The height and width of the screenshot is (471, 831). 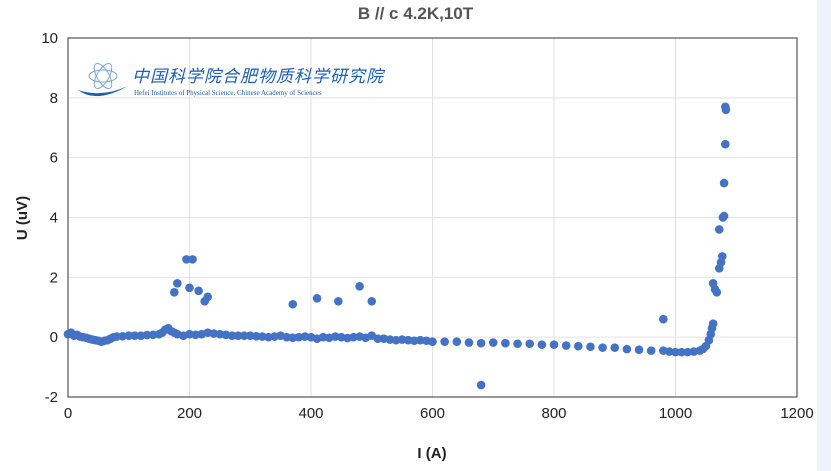 What do you see at coordinates (796, 413) in the screenshot?
I see `x-tick-label: 1200` at bounding box center [796, 413].